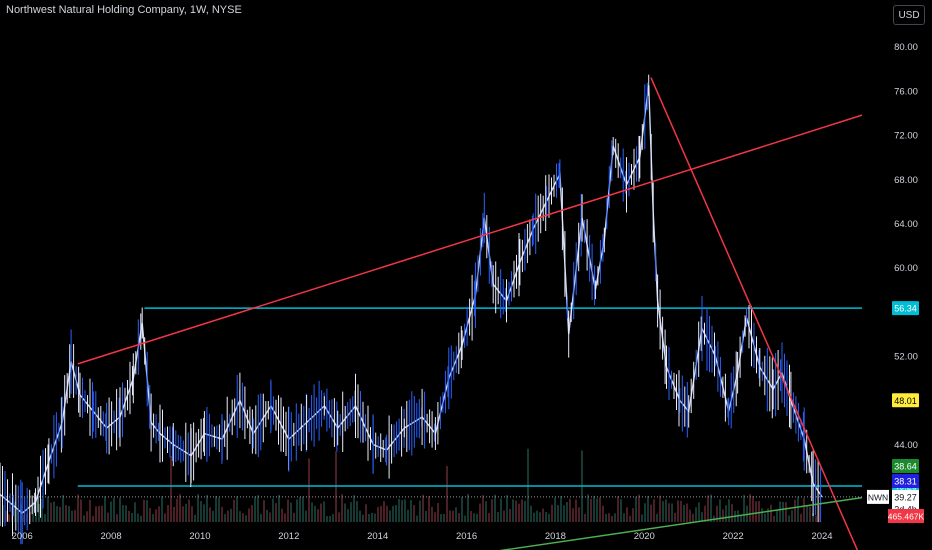 The image size is (932, 550). I want to click on current-price-tag: 39.27, so click(905, 497).